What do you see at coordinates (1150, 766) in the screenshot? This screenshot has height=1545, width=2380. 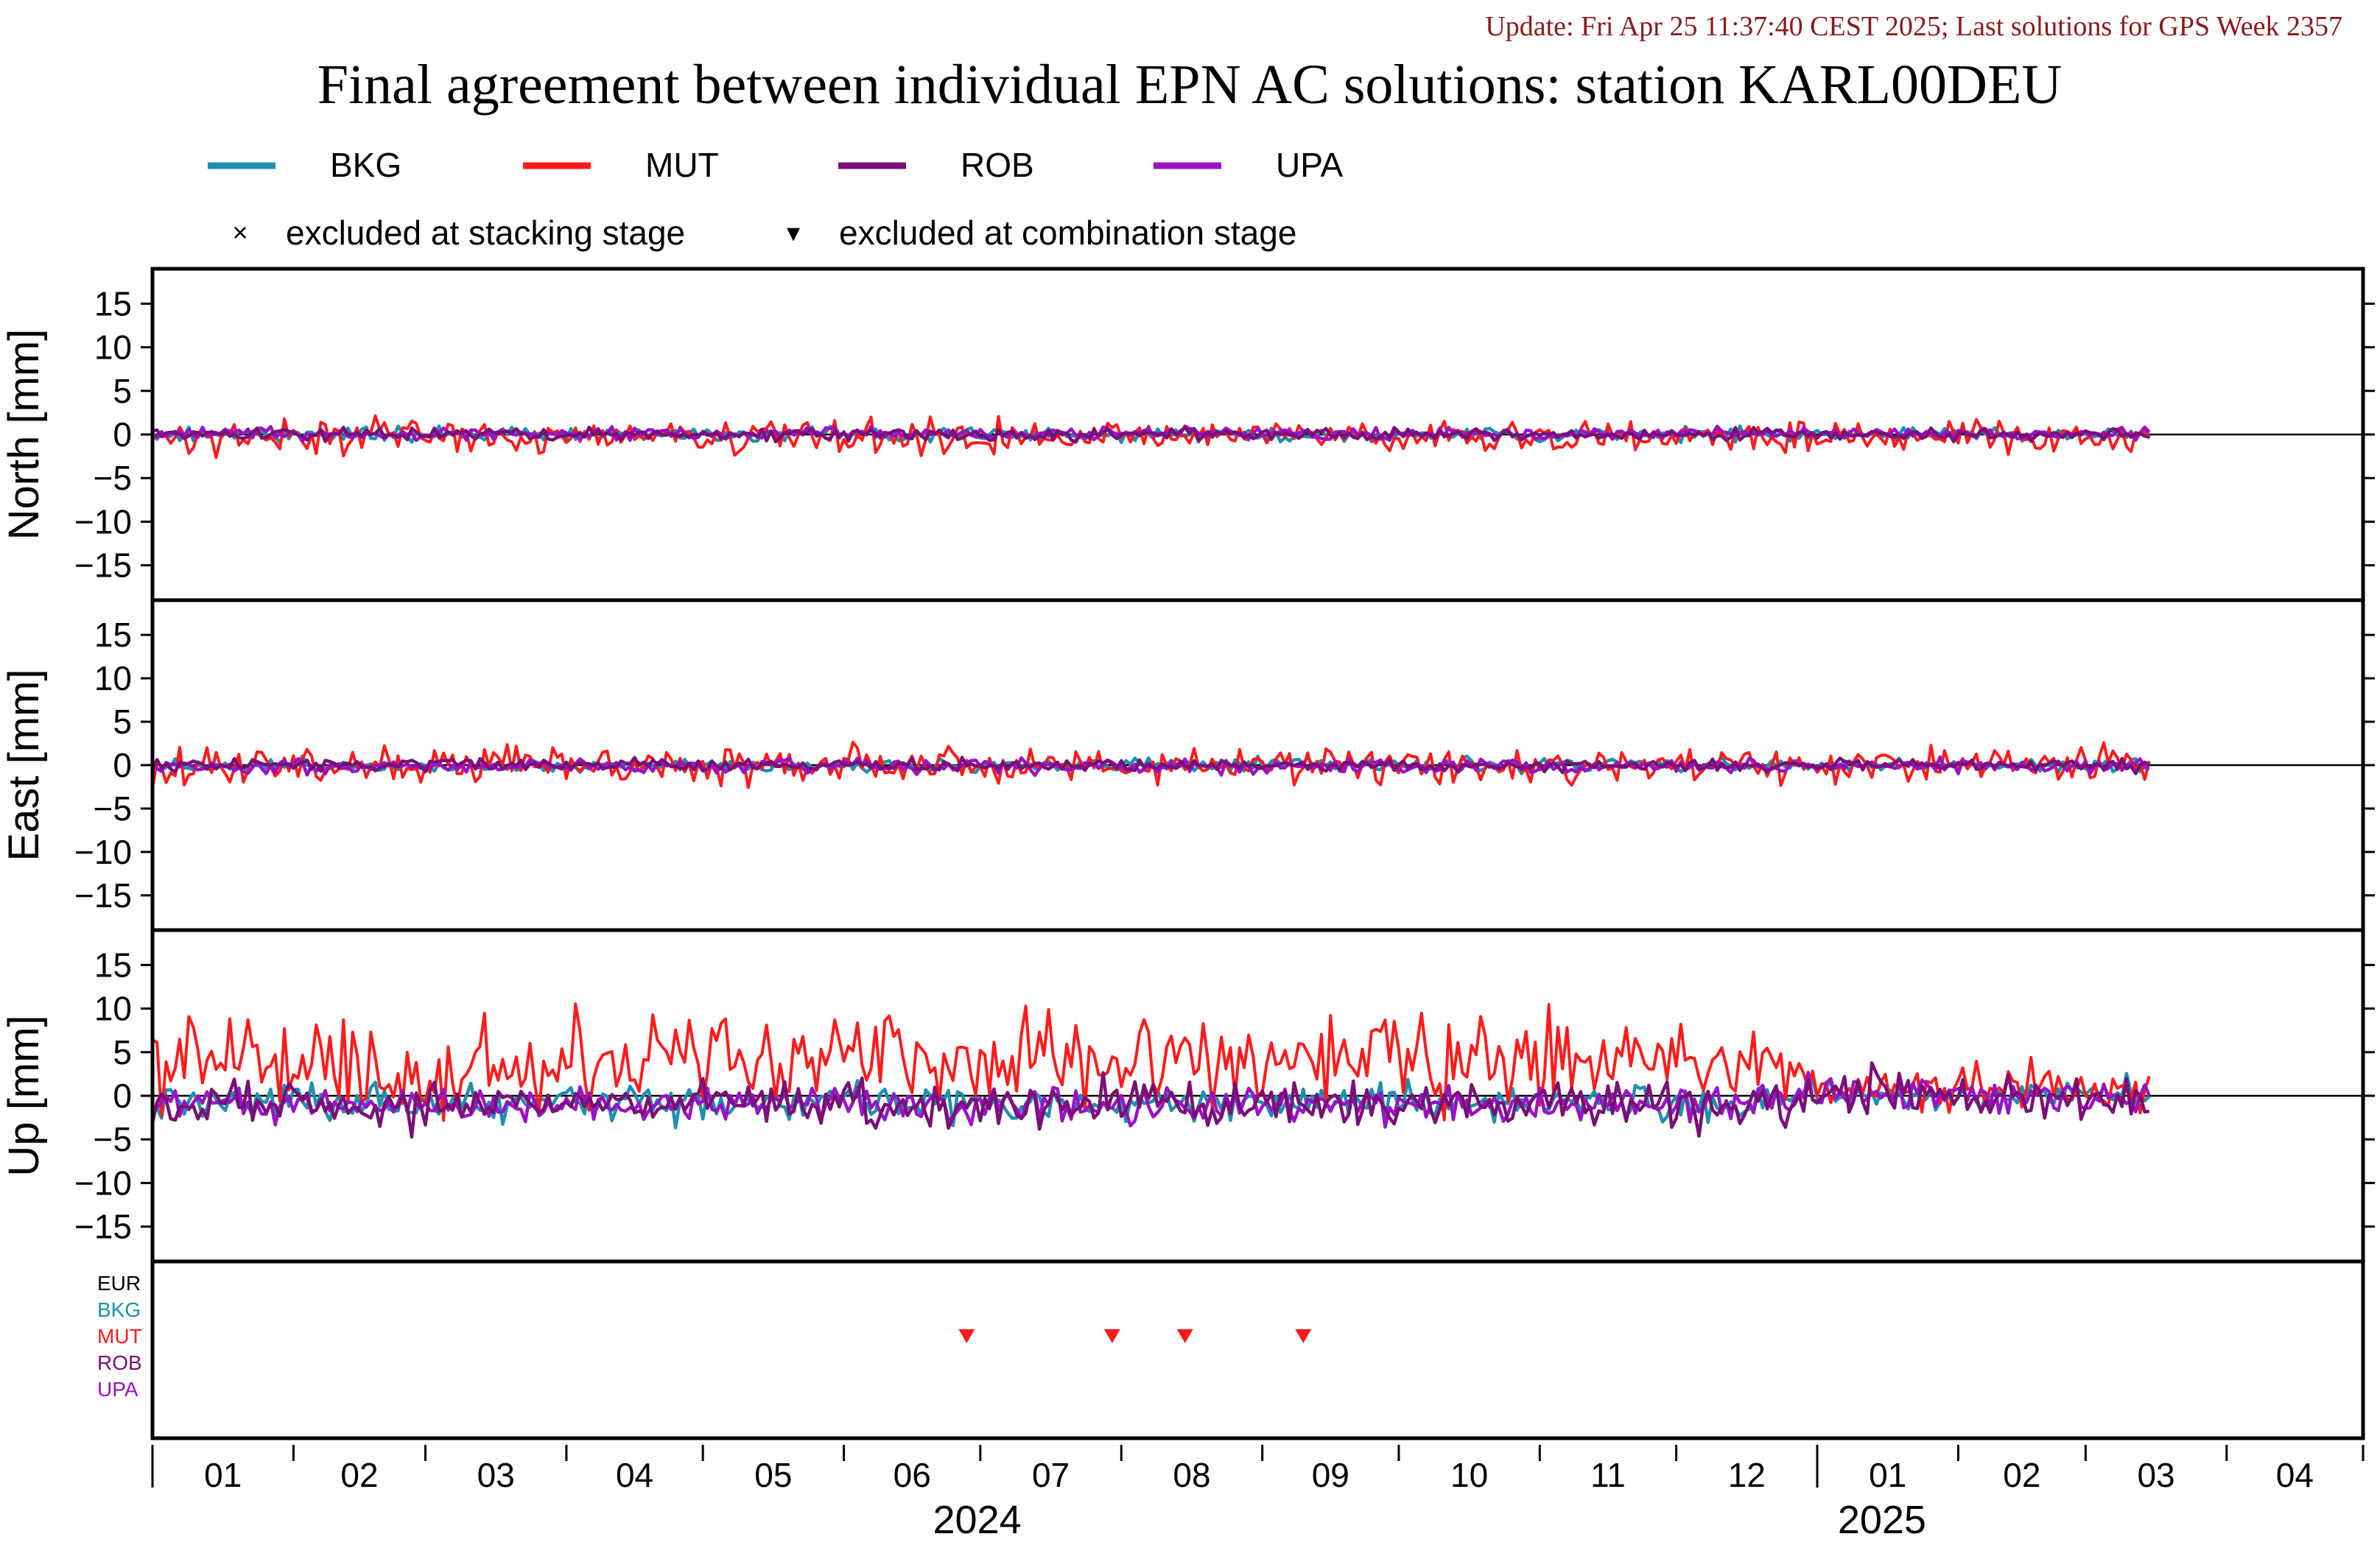 I see `series-east-rob` at bounding box center [1150, 766].